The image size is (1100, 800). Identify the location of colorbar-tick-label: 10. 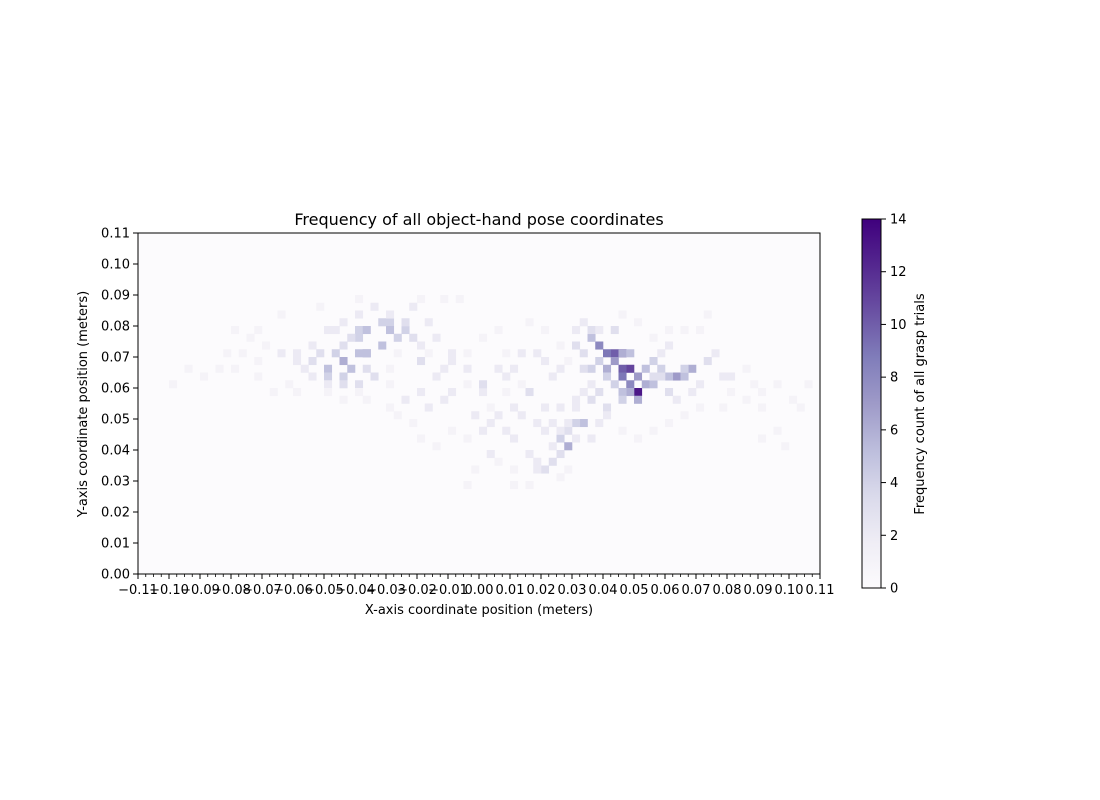
(898, 325).